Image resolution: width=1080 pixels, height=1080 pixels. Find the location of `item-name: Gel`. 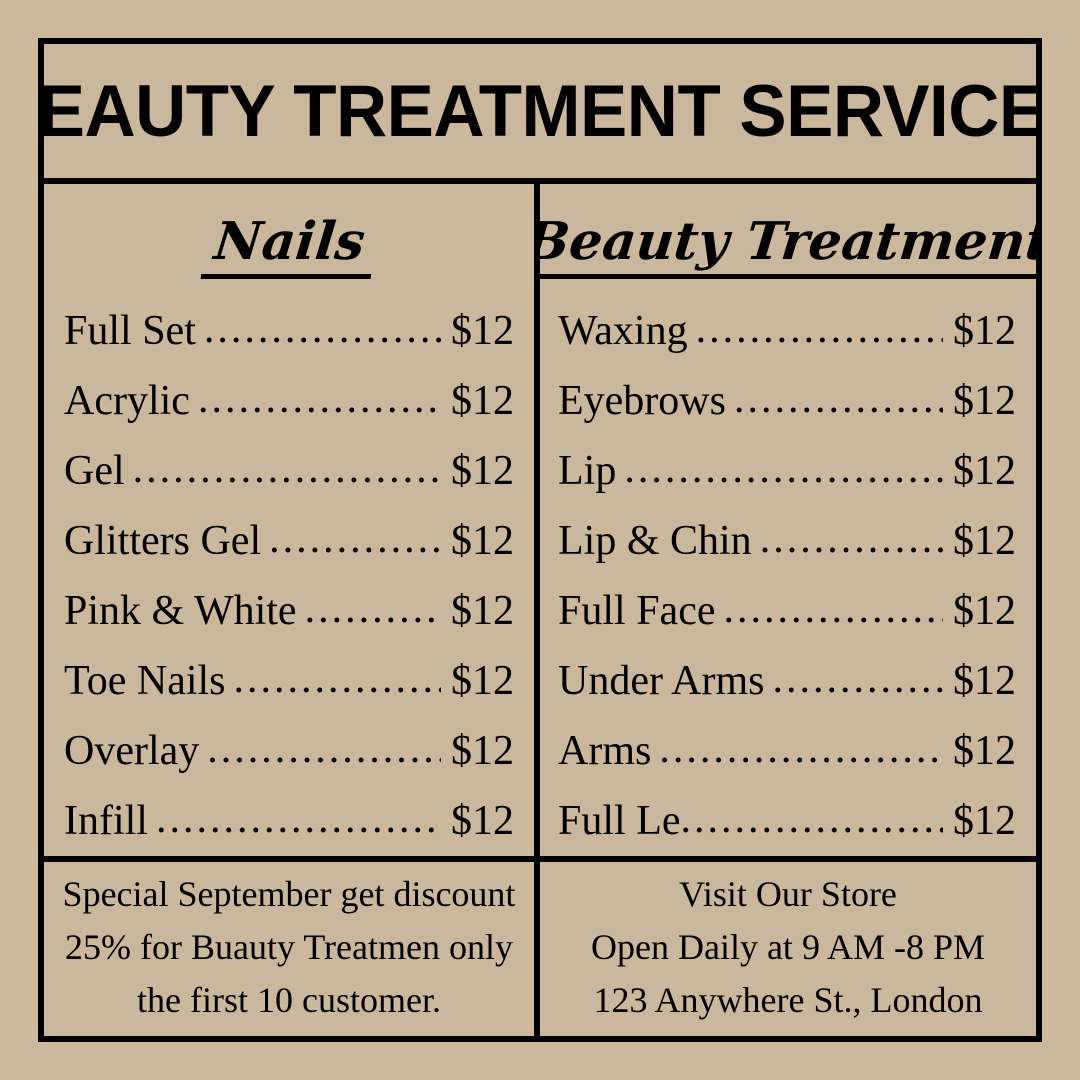

item-name: Gel is located at coordinates (94, 471).